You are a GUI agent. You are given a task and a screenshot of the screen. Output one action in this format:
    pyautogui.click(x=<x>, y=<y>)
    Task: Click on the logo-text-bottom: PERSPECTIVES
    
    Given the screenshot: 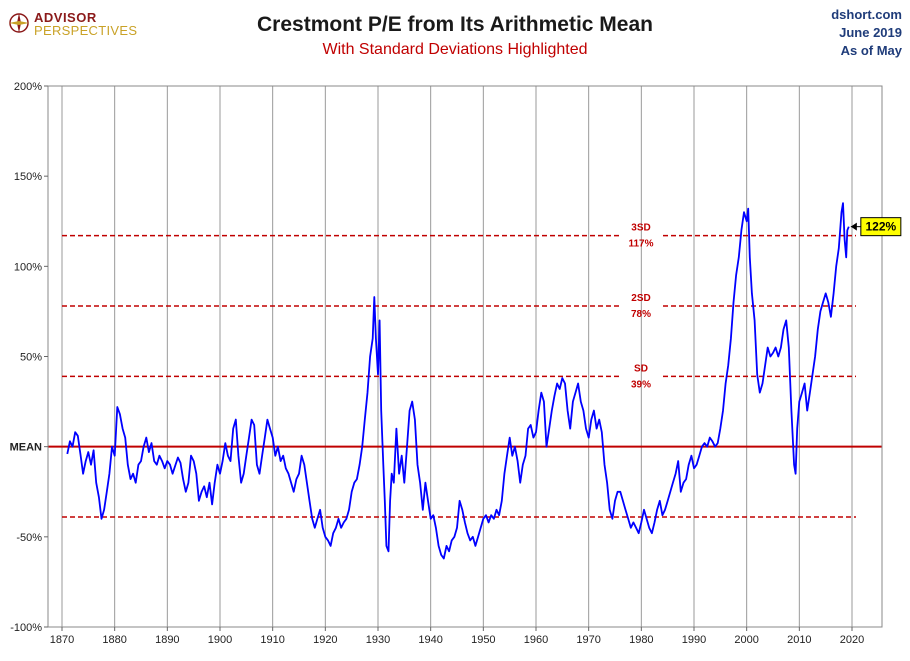 What is the action you would take?
    pyautogui.click(x=86, y=30)
    